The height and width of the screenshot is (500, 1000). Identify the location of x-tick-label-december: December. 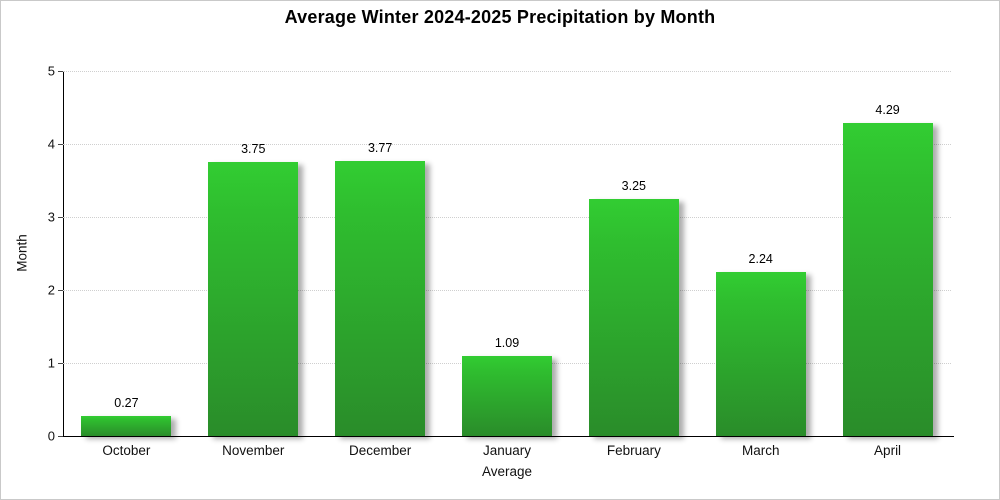
(380, 450).